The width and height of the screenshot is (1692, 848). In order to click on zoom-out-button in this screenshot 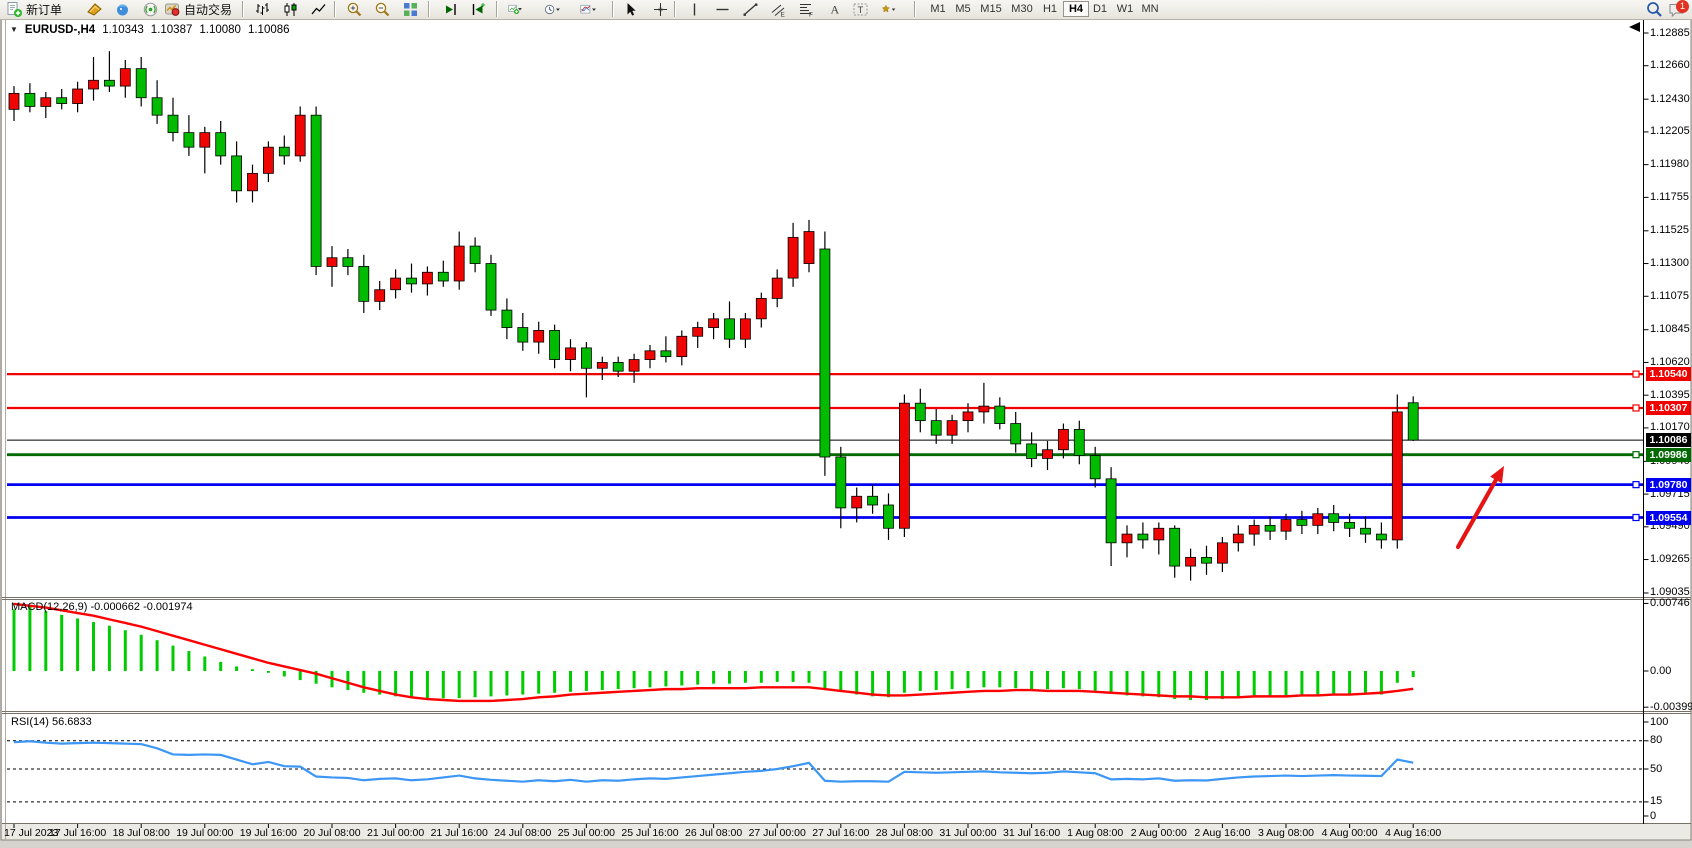, I will do `click(382, 9)`.